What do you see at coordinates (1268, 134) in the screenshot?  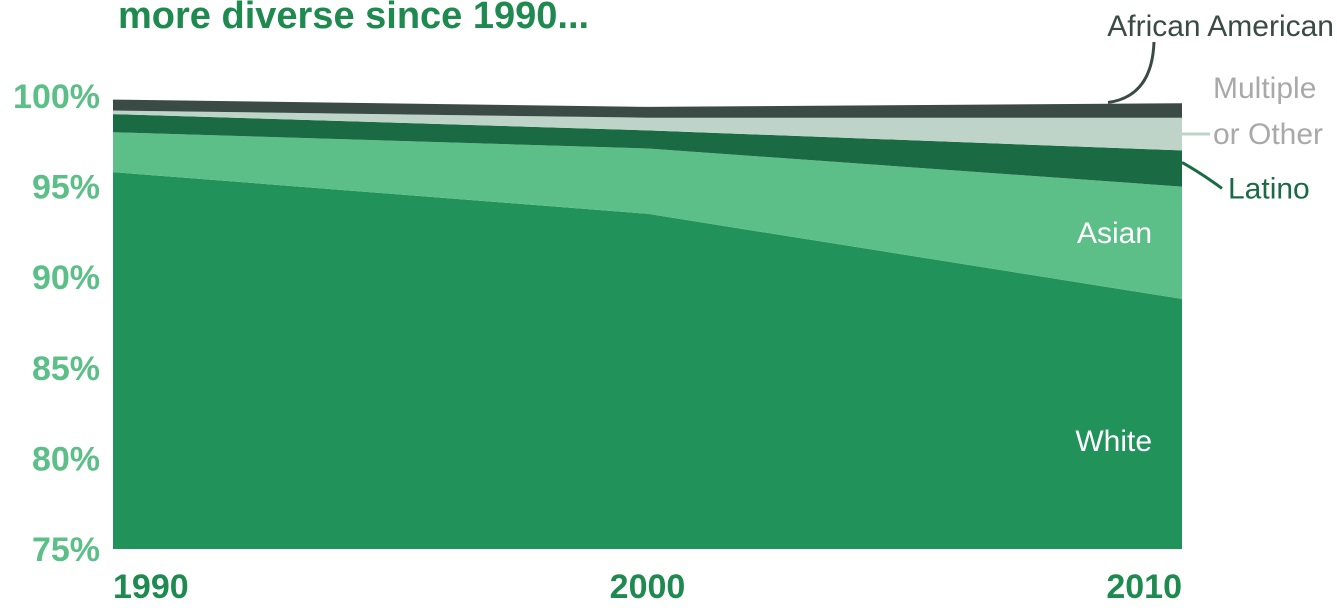 I see `series-label-multiple-or-other: or Other` at bounding box center [1268, 134].